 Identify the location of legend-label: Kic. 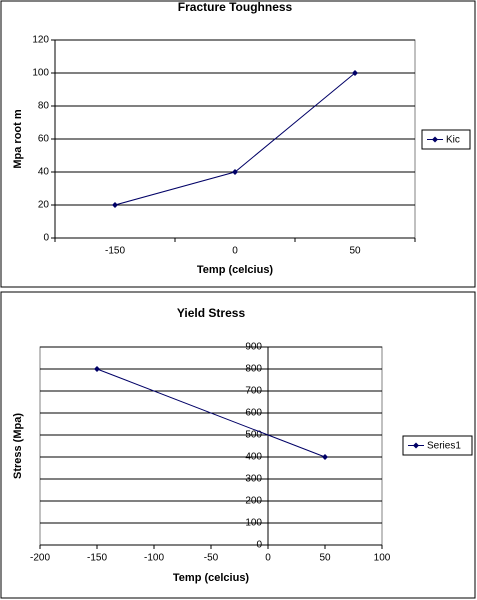
(453, 140).